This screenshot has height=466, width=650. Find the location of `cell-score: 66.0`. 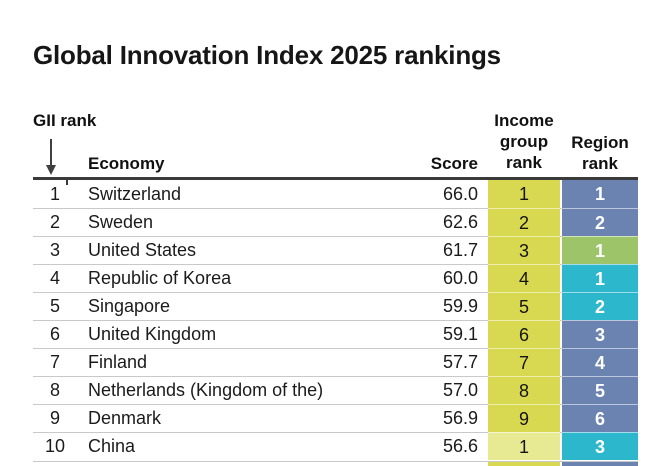

cell-score: 66.0 is located at coordinates (460, 194).